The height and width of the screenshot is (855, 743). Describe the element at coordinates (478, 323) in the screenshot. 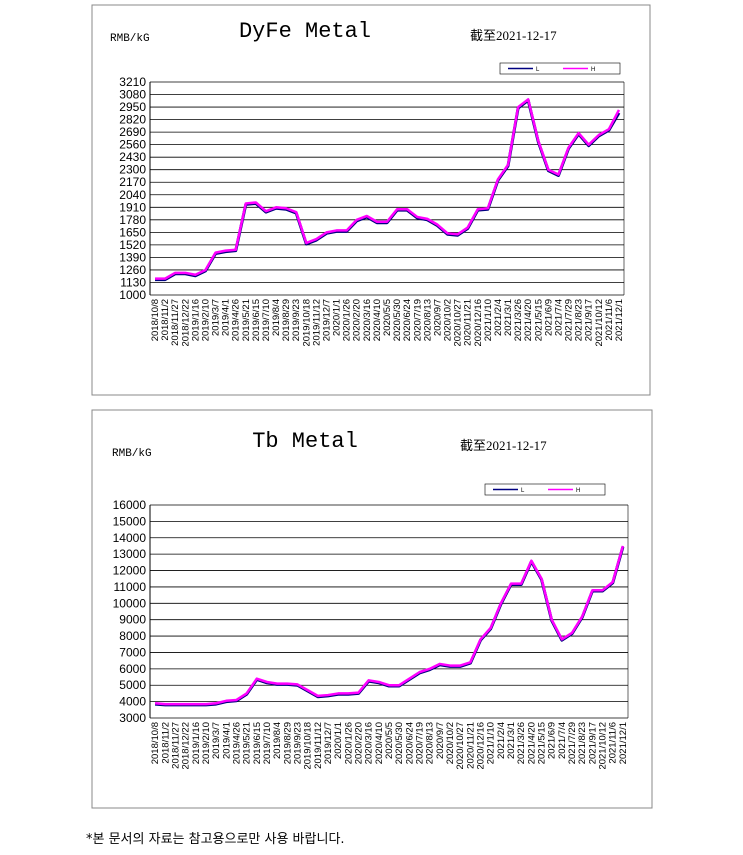

I see `x-tick-label: 2020/12/16` at that location.